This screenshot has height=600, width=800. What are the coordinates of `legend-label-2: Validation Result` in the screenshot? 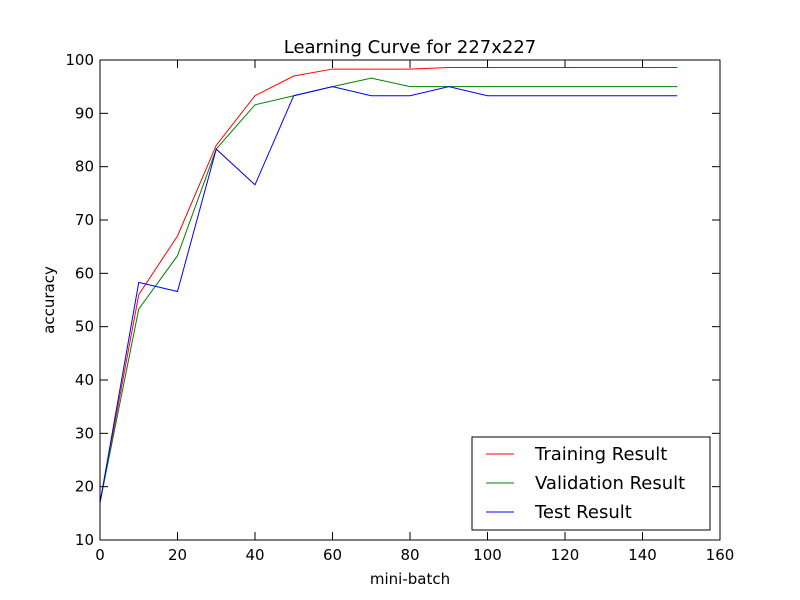 It's located at (610, 483).